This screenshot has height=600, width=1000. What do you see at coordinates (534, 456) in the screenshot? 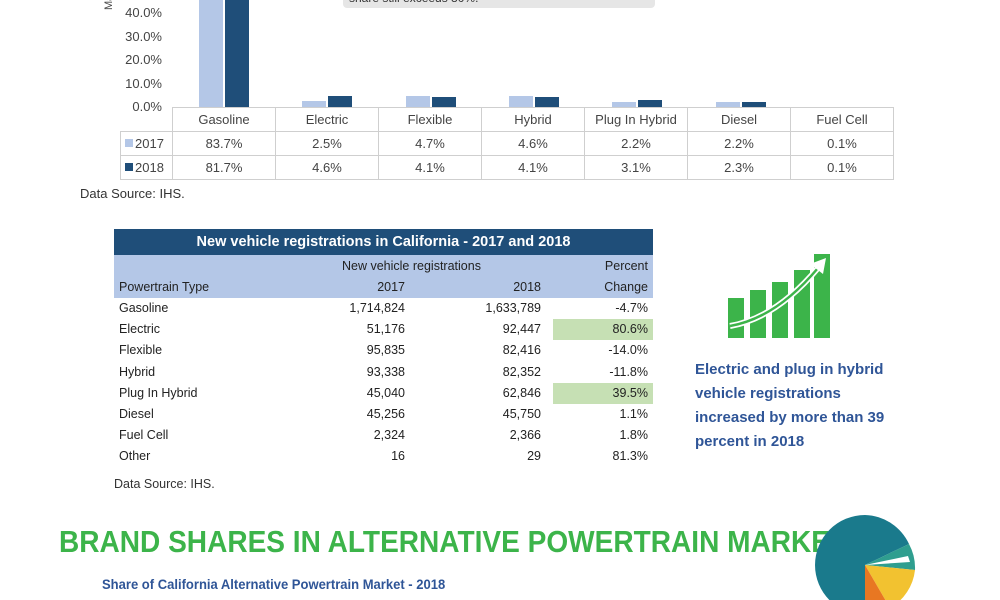
I see `registrations-2018-cell: 29` at bounding box center [534, 456].